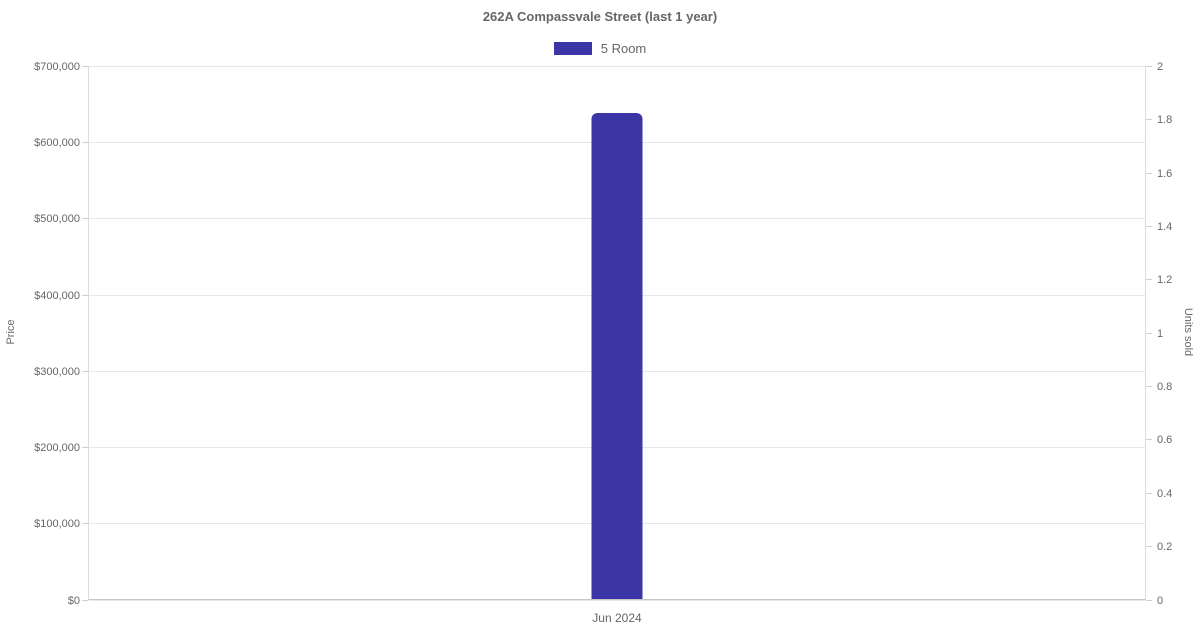  What do you see at coordinates (57, 295) in the screenshot?
I see `left-axis-tick-label: $400,000` at bounding box center [57, 295].